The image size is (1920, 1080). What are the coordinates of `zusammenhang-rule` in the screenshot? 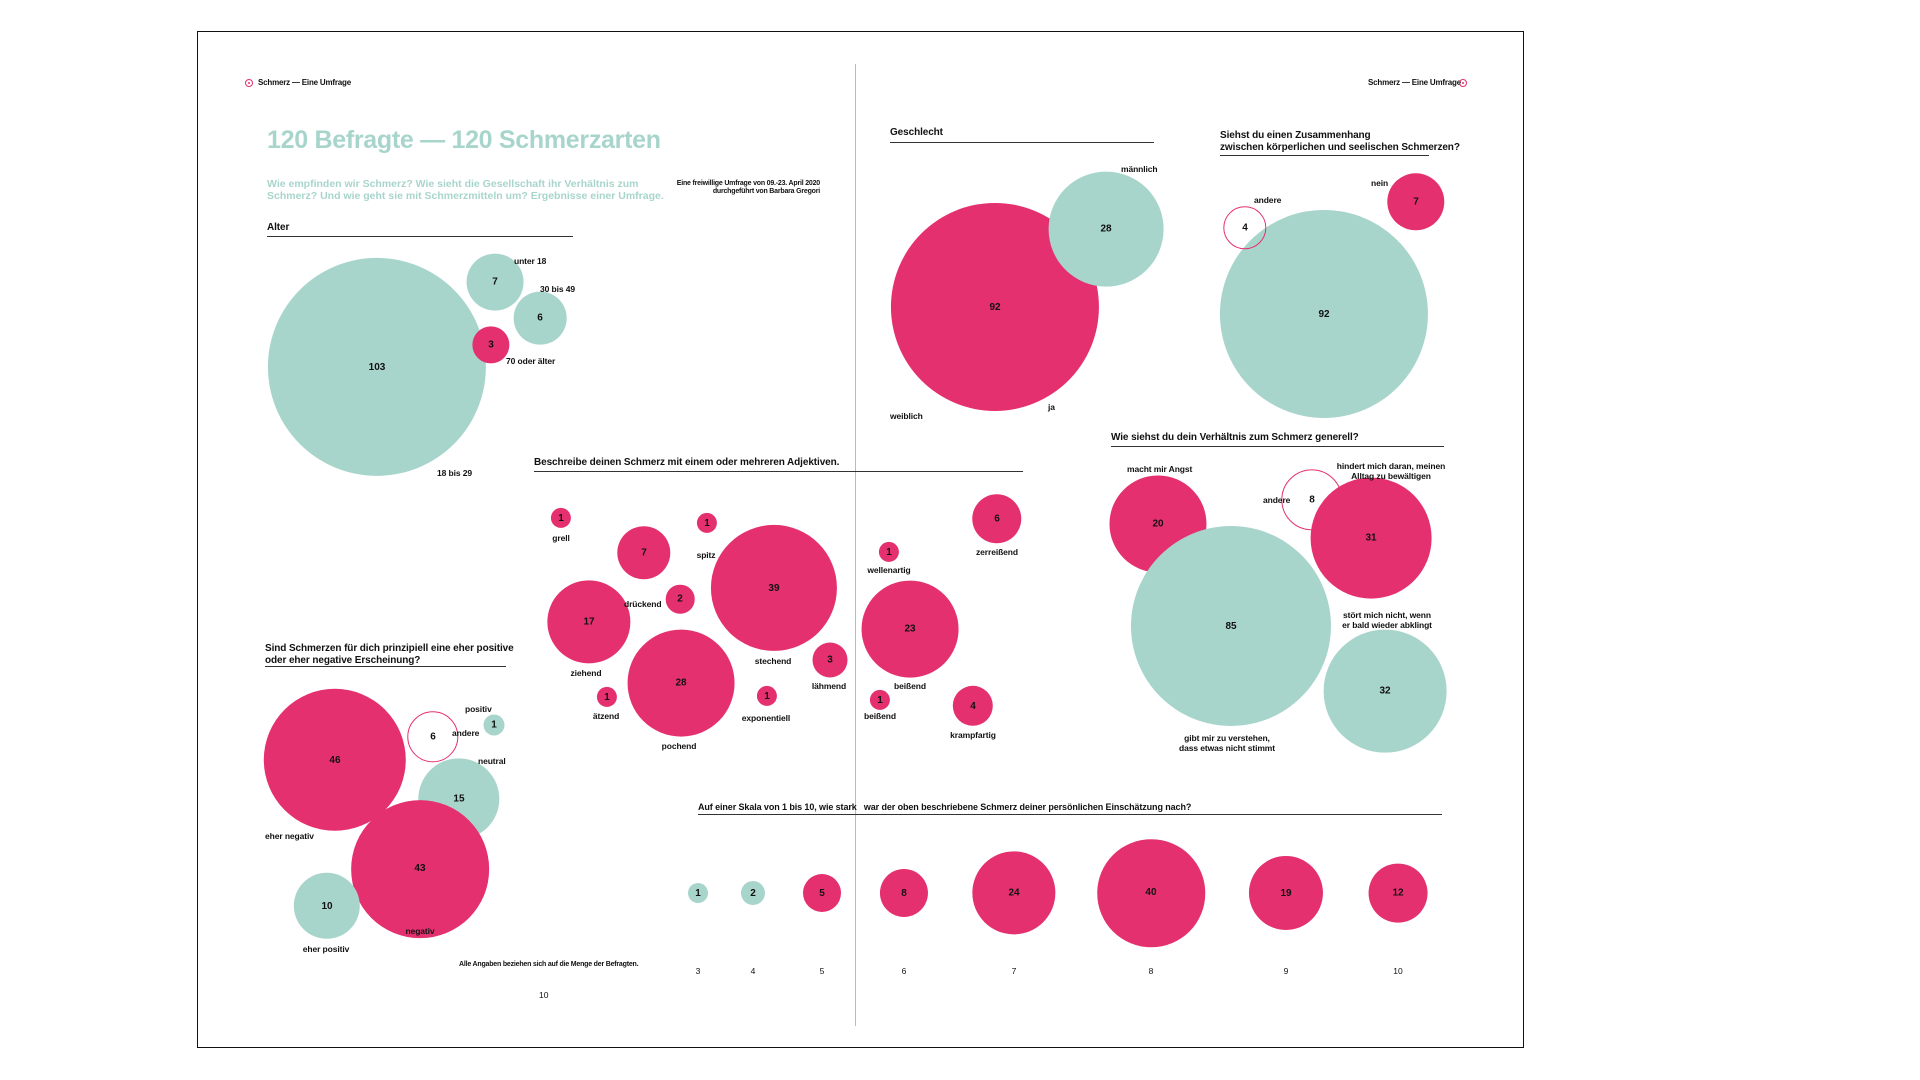 It's located at (1324, 155).